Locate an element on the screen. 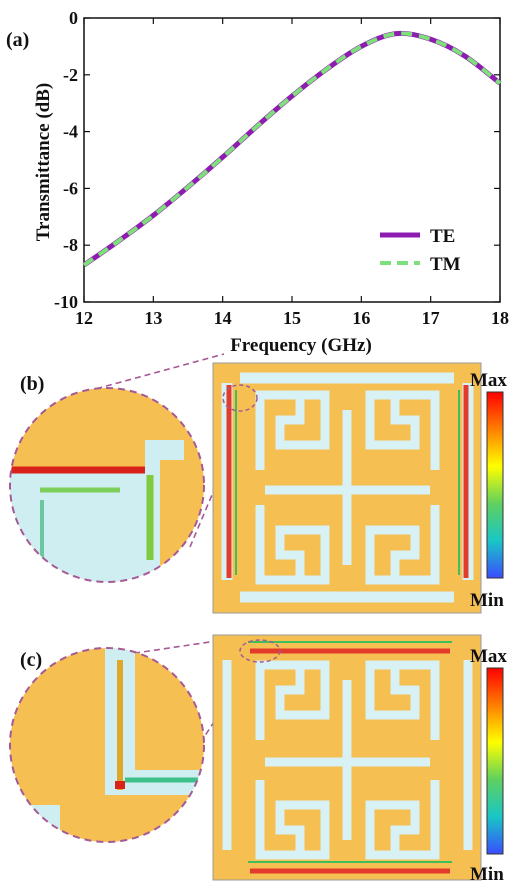 This screenshot has height=884, width=518. y-tick-label-0: 0 is located at coordinates (73, 18).